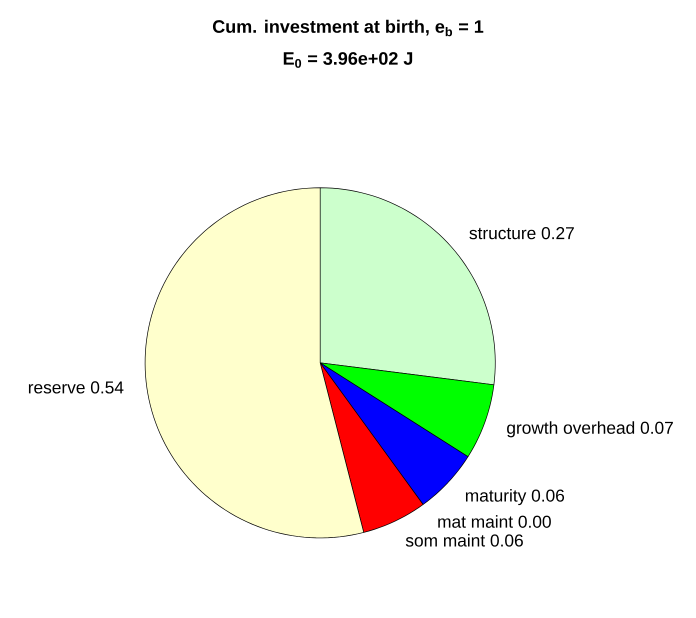 This screenshot has height=618, width=696. Describe the element at coordinates (534, 522) in the screenshot. I see `text: 0.00` at that location.